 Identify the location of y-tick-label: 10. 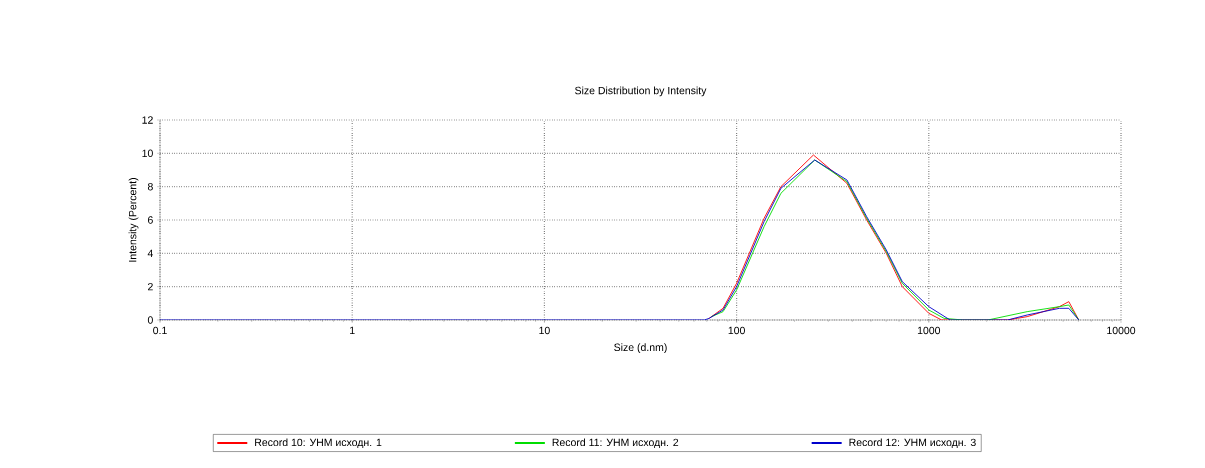
(147, 153).